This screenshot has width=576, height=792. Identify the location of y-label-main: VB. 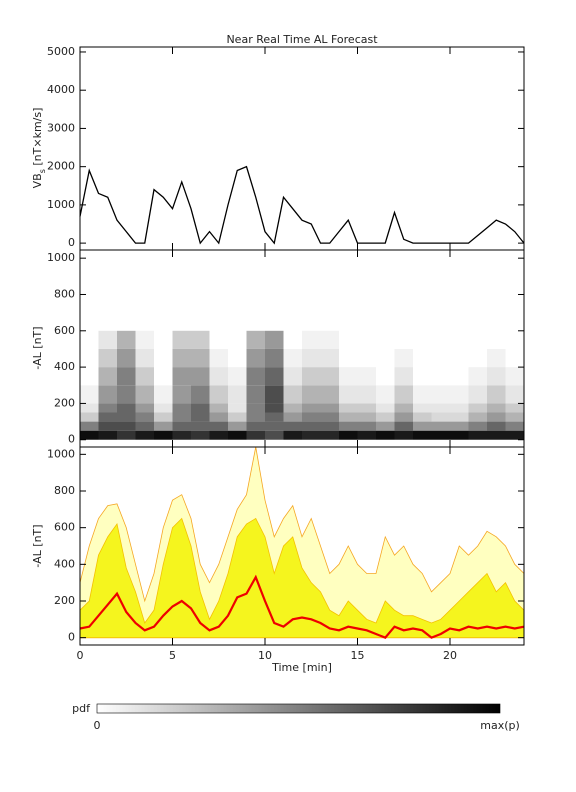
(37, 180).